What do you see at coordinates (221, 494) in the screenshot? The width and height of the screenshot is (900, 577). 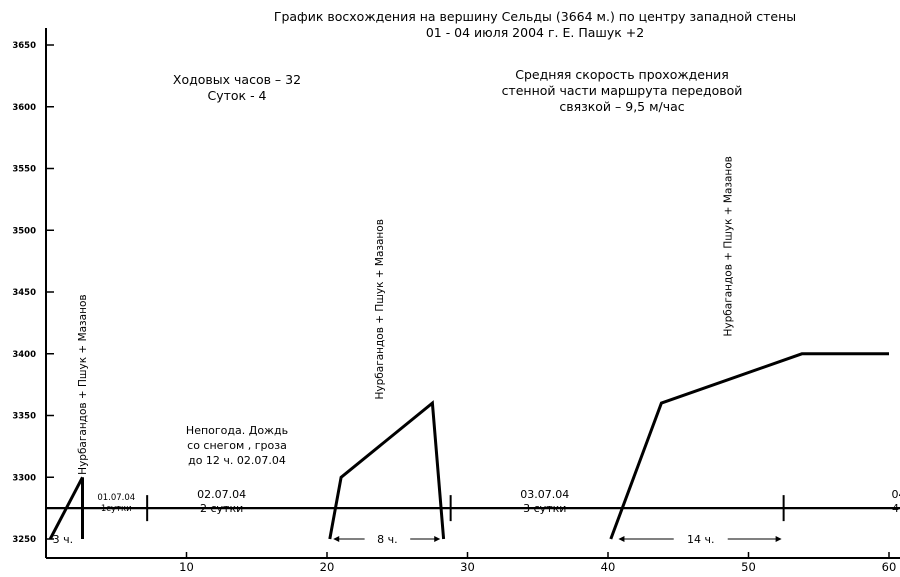 I see `day-date-label: 02.07.04` at bounding box center [221, 494].